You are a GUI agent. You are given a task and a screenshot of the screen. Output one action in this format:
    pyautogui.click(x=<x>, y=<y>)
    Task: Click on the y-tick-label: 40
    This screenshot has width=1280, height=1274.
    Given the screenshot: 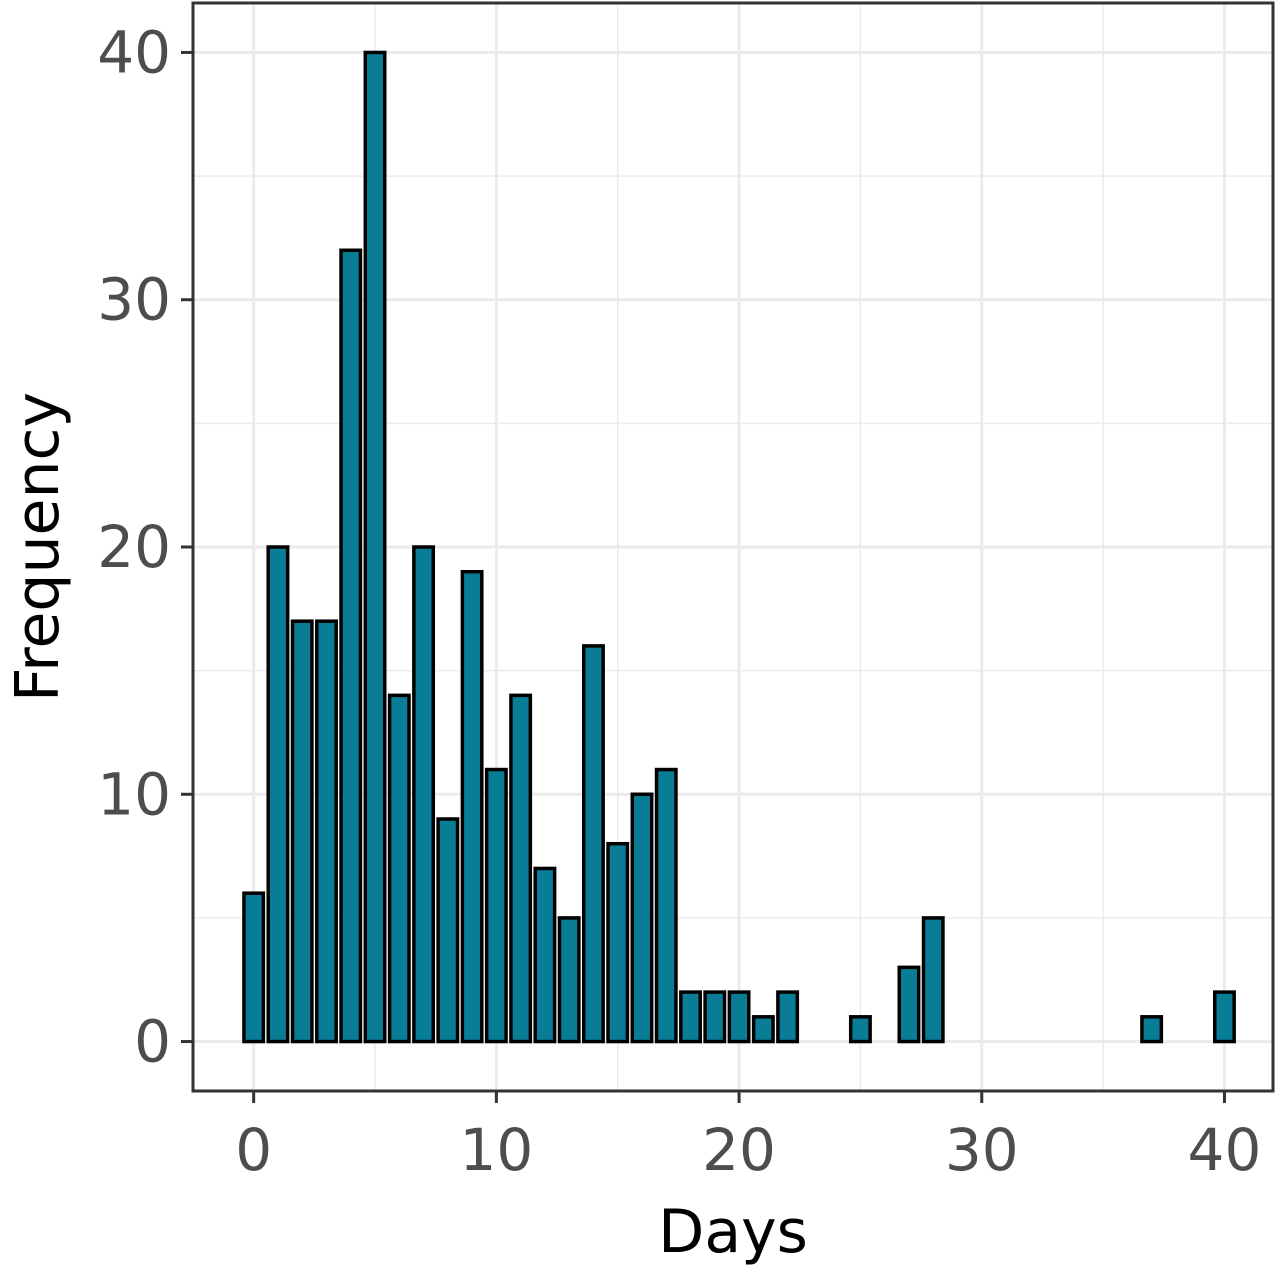 What is the action you would take?
    pyautogui.click(x=134, y=52)
    